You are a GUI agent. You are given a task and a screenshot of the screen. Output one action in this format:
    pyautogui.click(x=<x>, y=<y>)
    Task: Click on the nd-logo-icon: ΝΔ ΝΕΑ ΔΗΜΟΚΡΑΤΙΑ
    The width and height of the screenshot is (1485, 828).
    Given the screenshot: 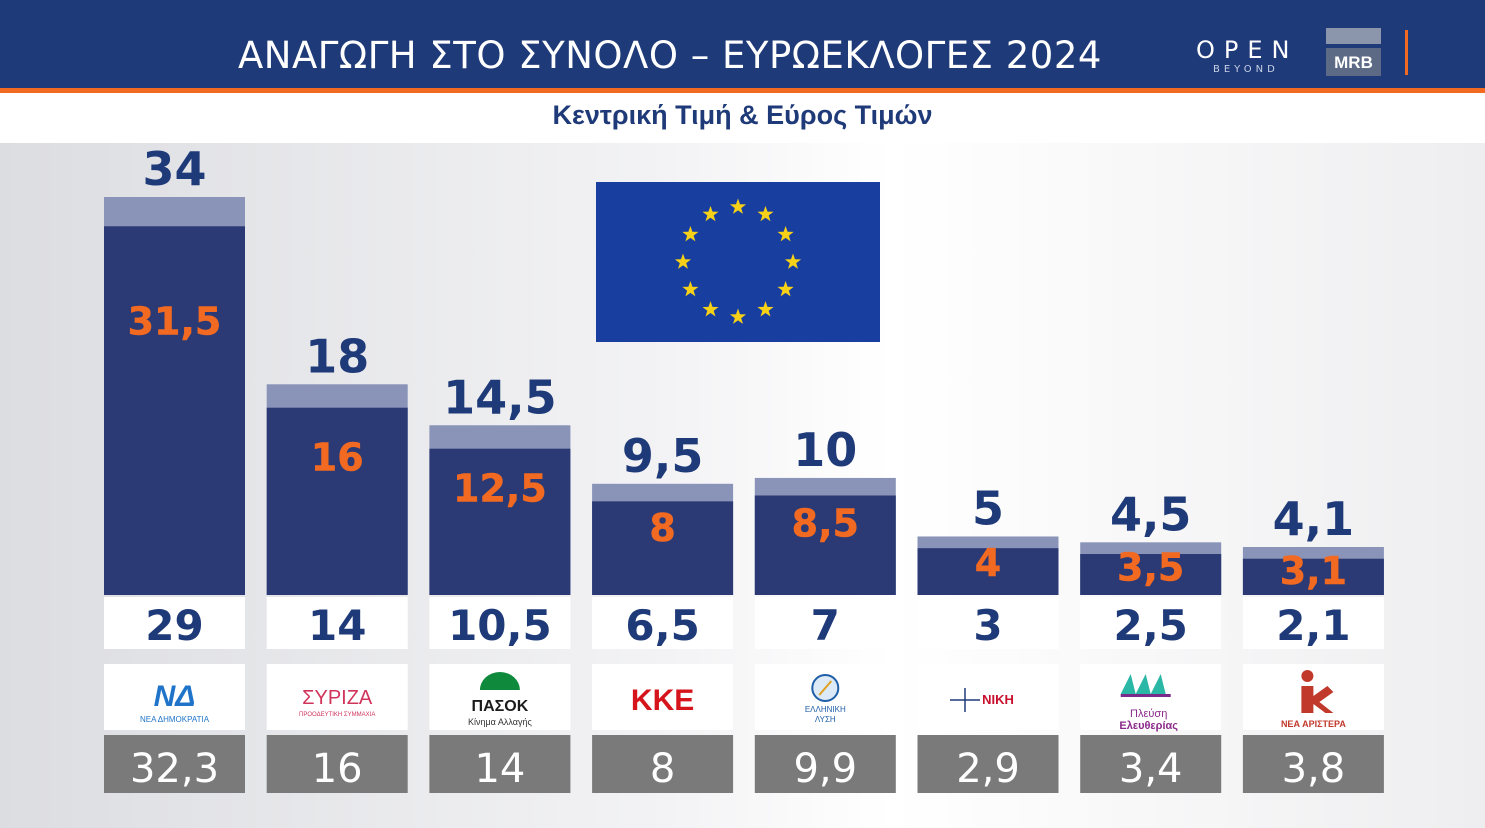 What is the action you would take?
    pyautogui.click(x=175, y=702)
    